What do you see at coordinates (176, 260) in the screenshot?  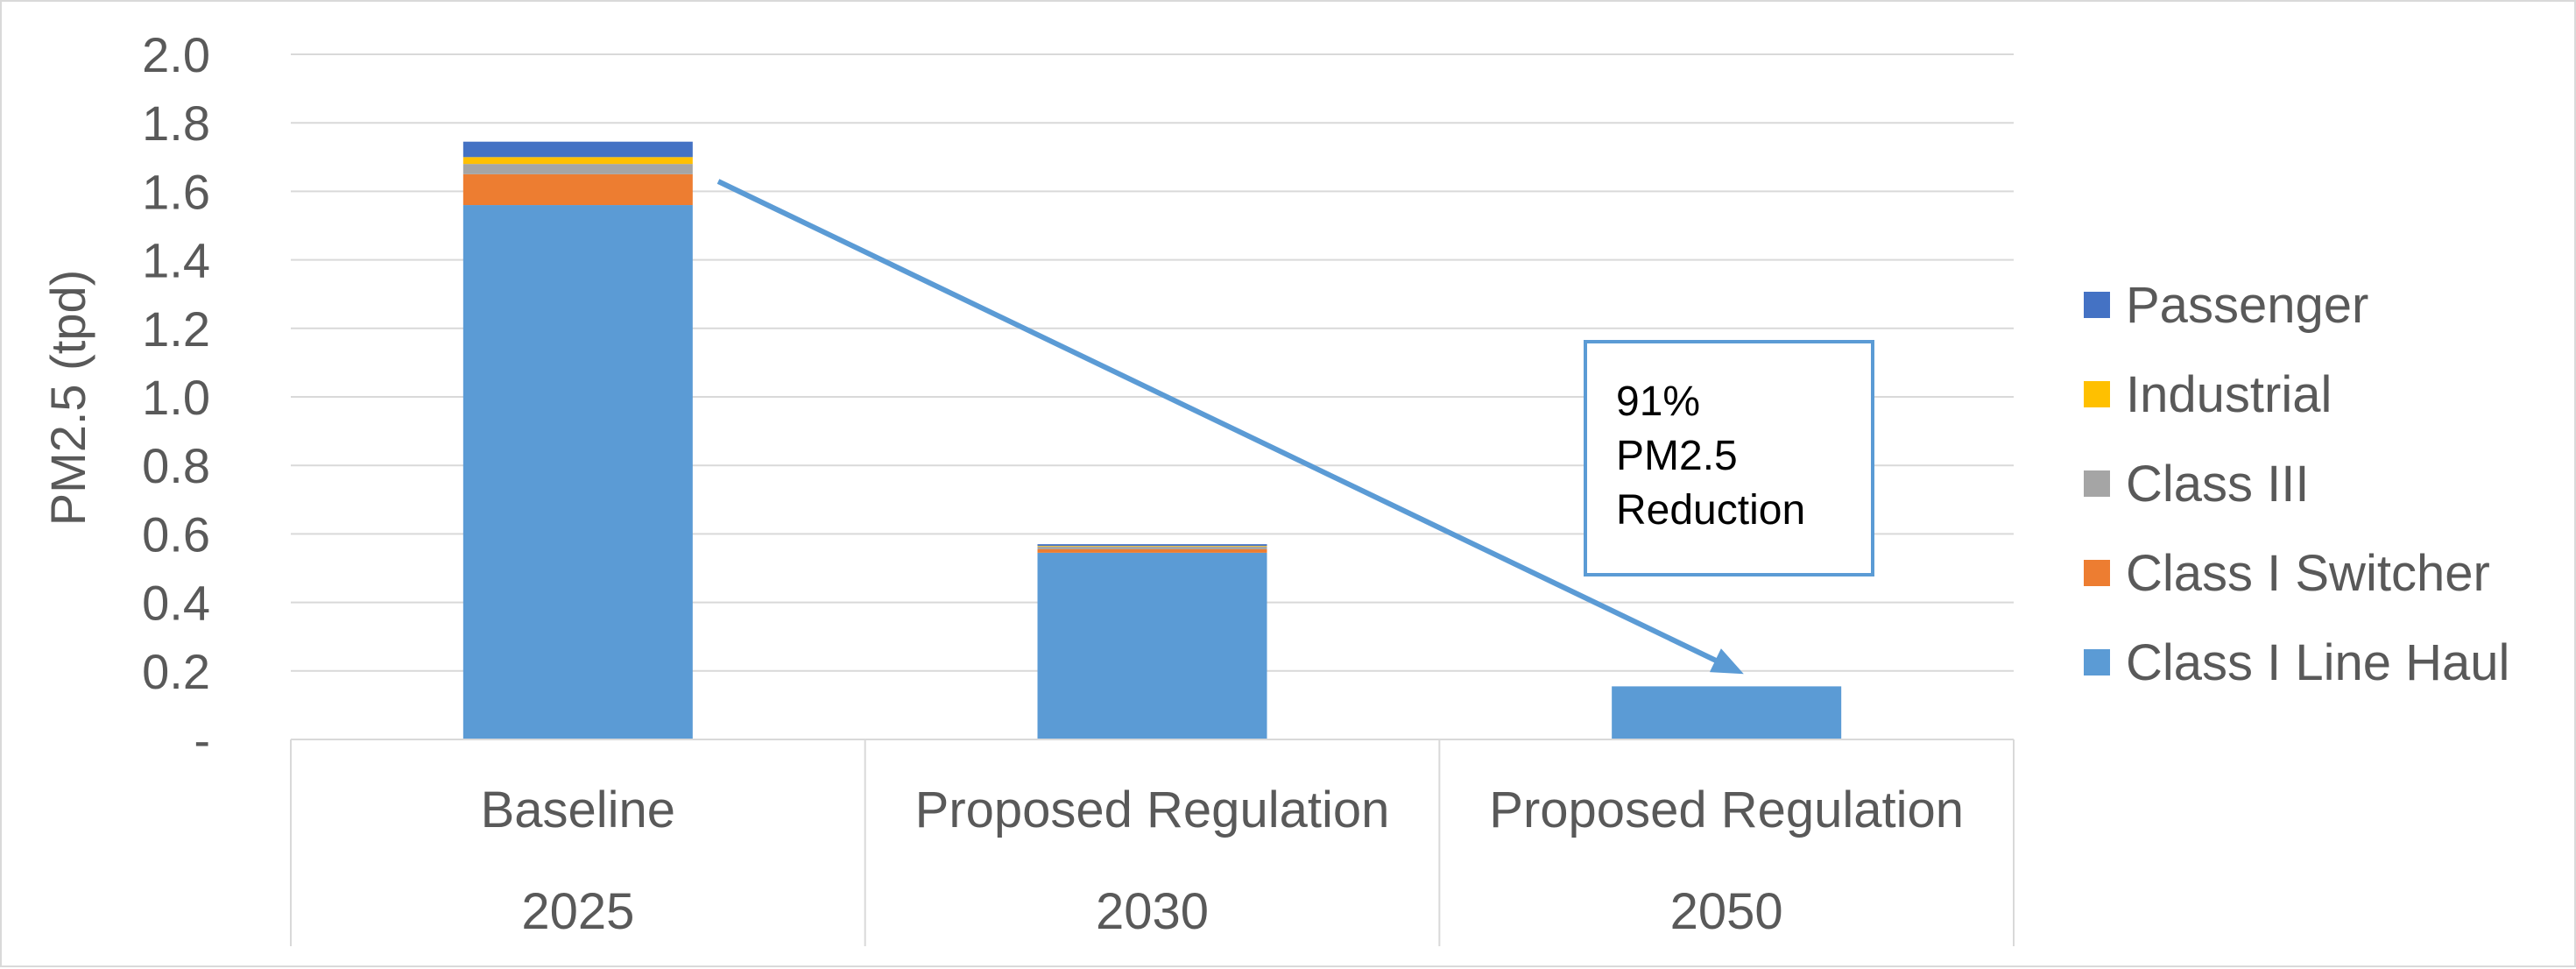 I see `y-tick-label: 1.4` at bounding box center [176, 260].